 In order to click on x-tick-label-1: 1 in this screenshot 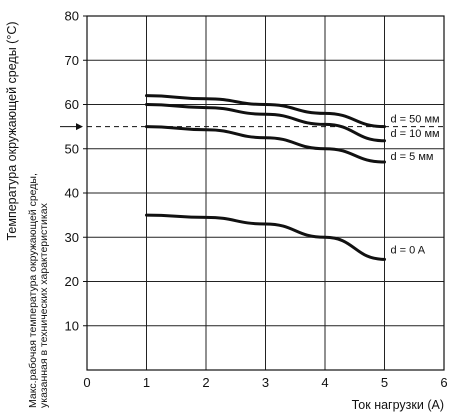, I will do `click(146, 382)`.